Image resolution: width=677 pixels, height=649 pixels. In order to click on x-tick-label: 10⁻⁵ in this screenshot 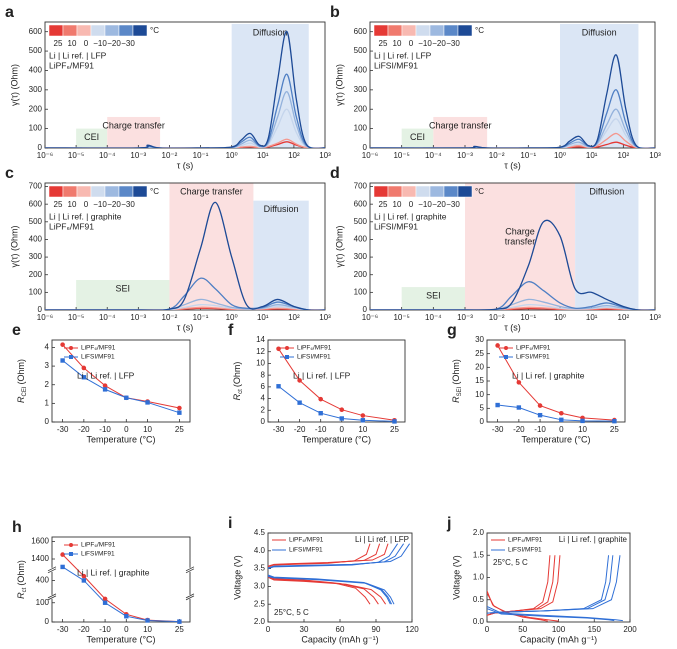, I will do `click(76, 155)`.